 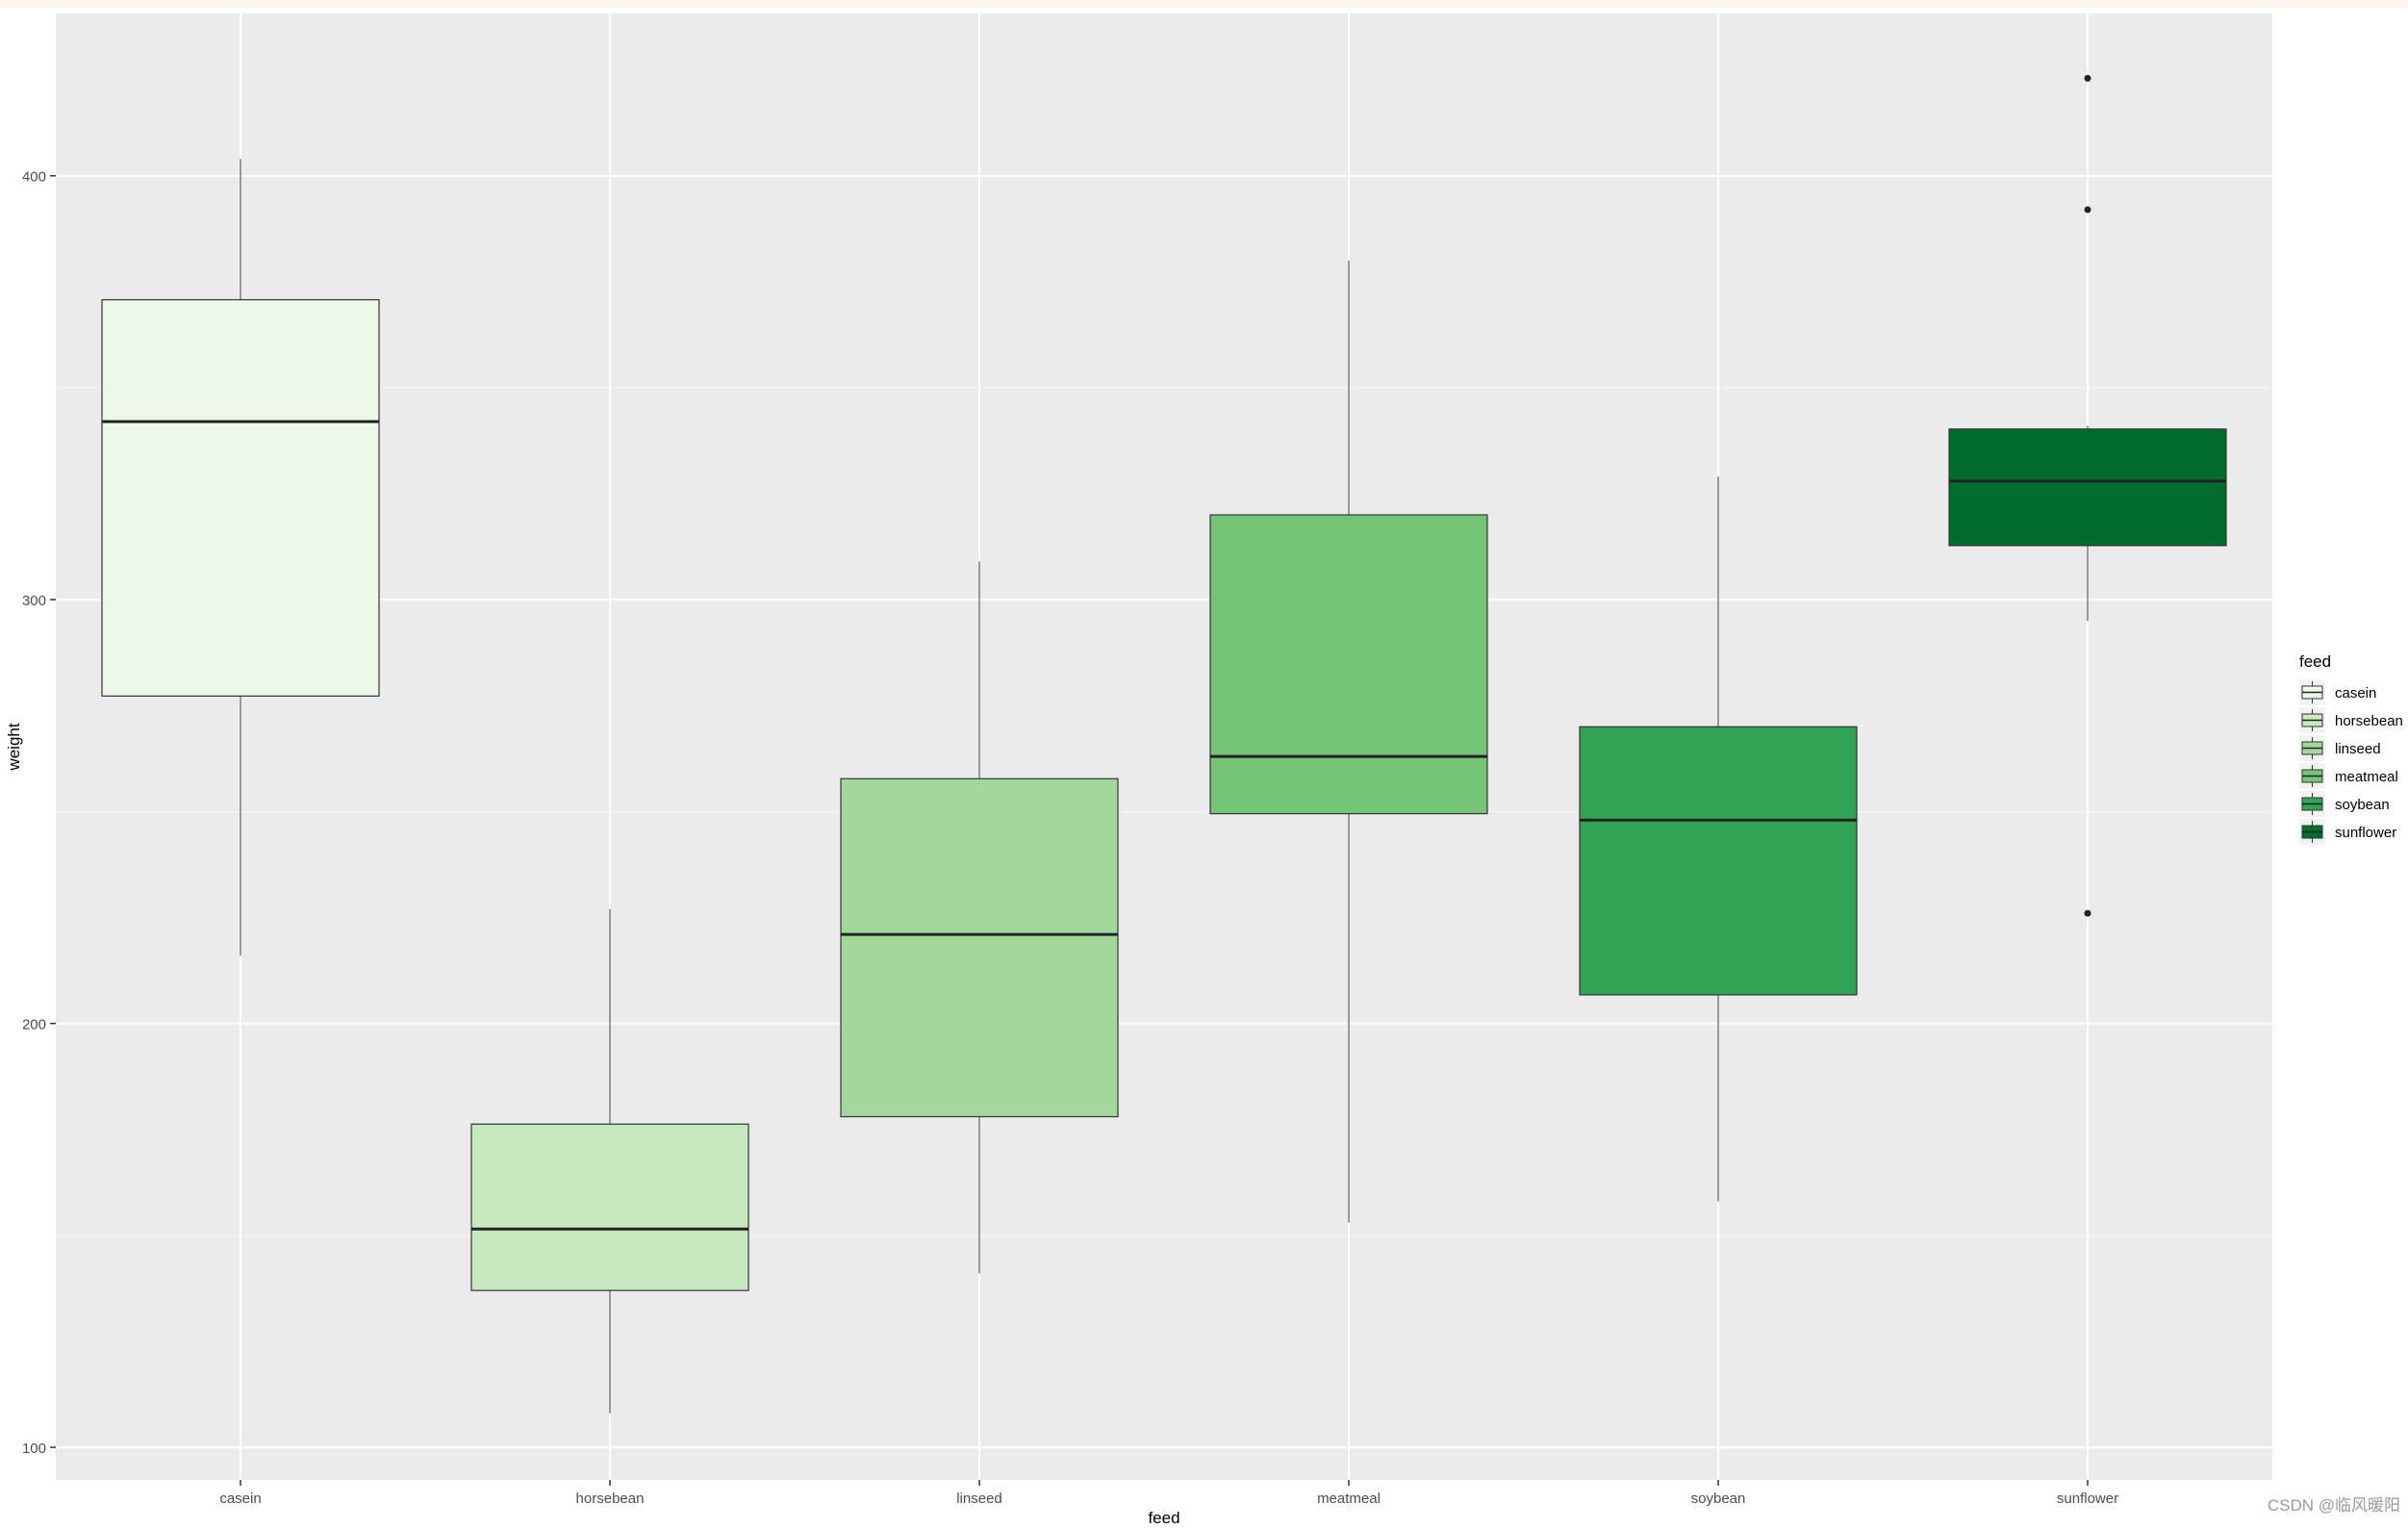 I want to click on x-tick-label: casein, so click(x=240, y=1499).